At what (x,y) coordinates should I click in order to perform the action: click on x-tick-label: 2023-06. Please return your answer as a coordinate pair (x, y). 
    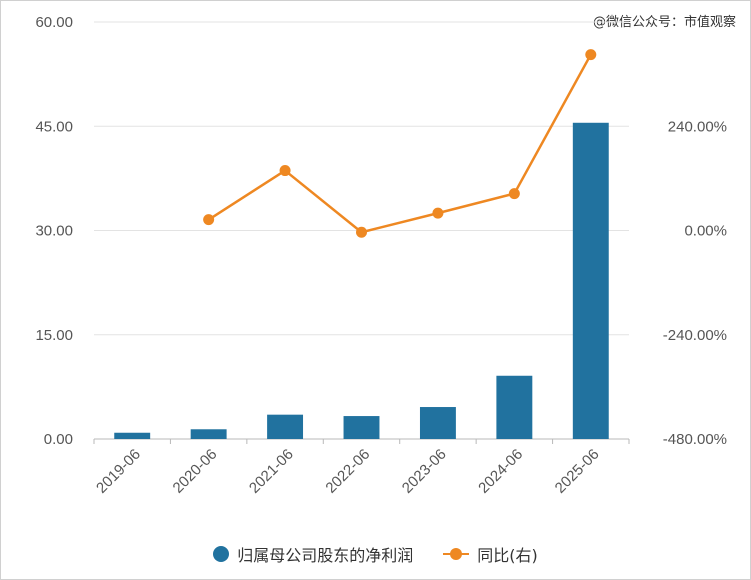
    Looking at the image, I should click on (424, 471).